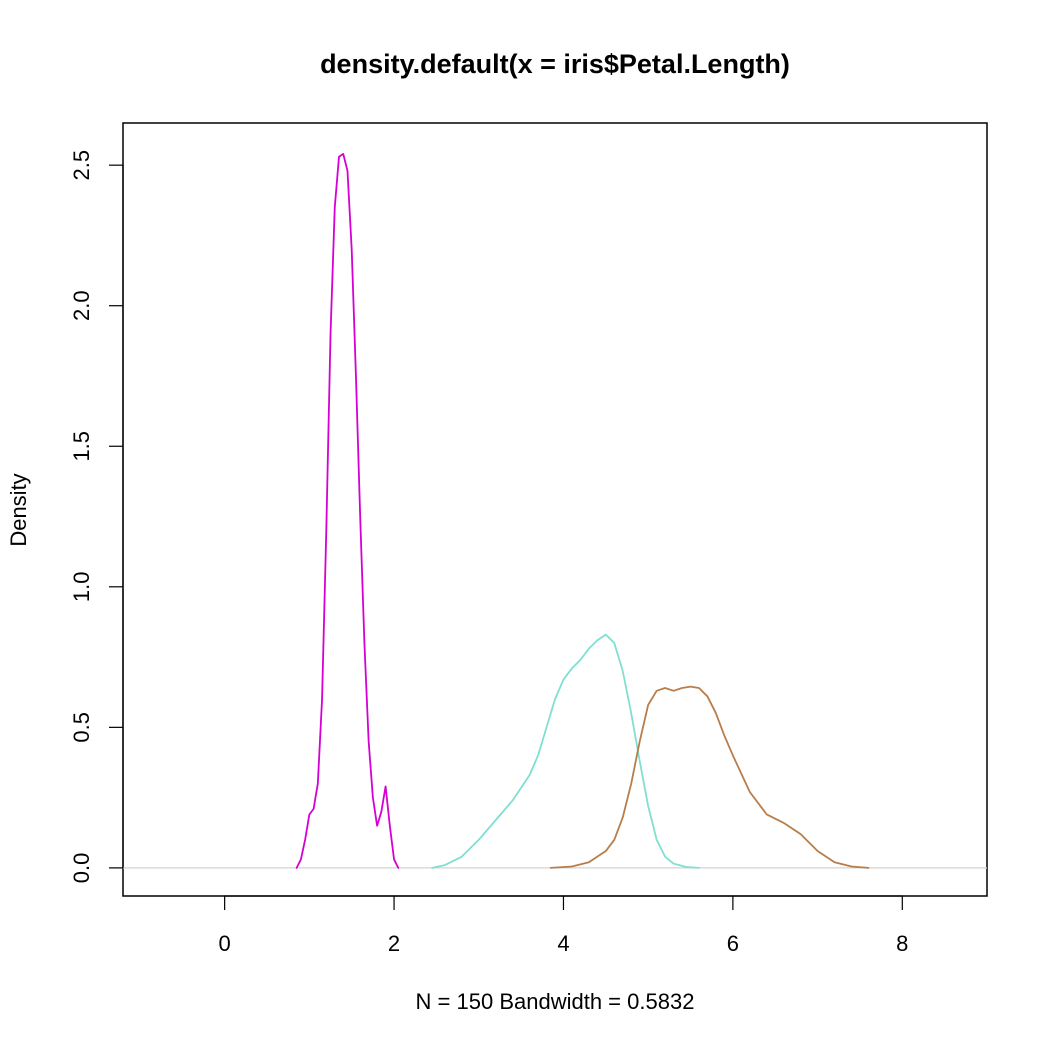 This screenshot has height=1050, width=1050. What do you see at coordinates (96, 517) in the screenshot?
I see `y-axis: 0.0 0.5 1.0 1.5 2.0 2.5` at bounding box center [96, 517].